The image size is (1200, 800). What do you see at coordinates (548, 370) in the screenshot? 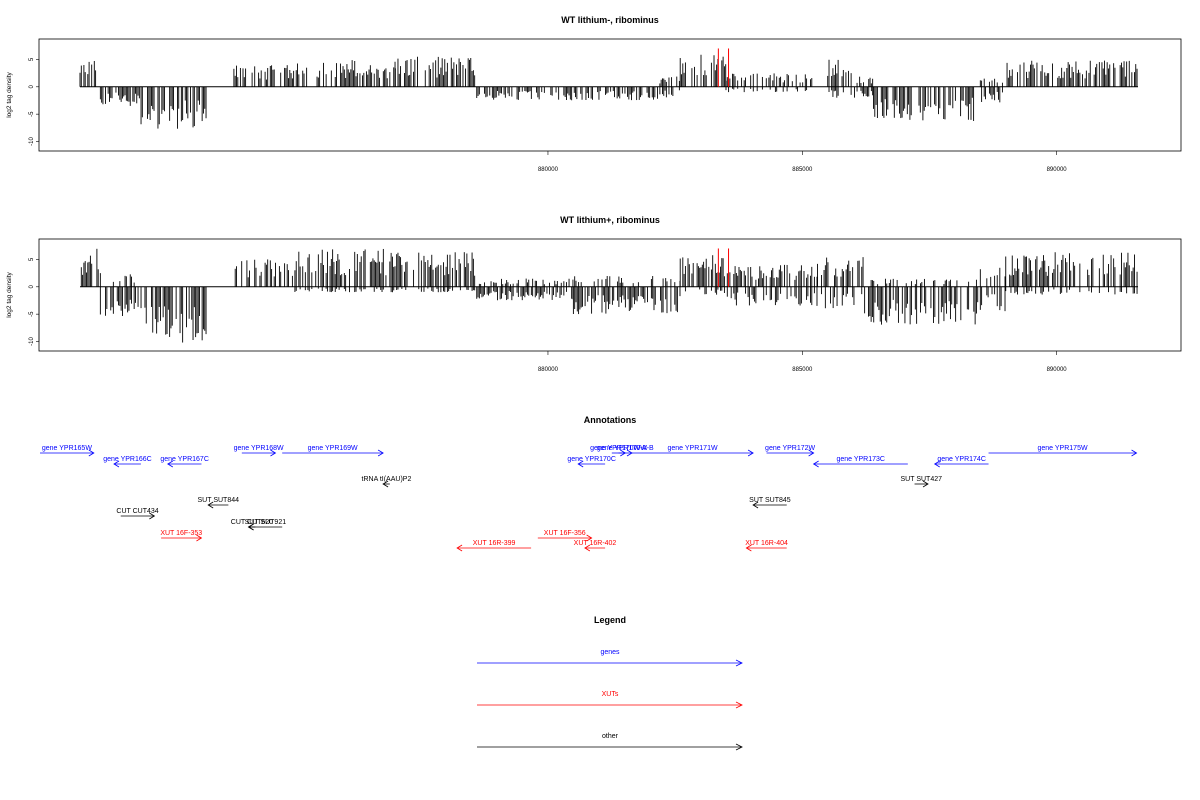
I see `x-tick-label: 880000` at bounding box center [548, 370].